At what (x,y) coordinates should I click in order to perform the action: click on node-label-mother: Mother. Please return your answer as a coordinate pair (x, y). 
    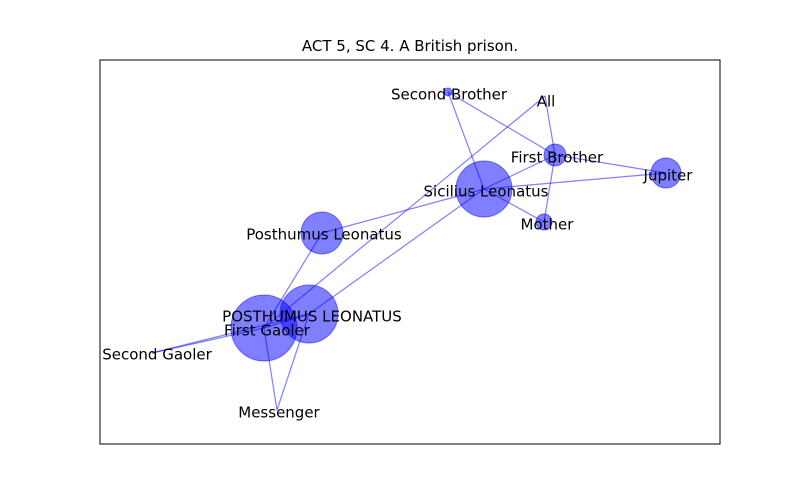
    Looking at the image, I should click on (548, 225).